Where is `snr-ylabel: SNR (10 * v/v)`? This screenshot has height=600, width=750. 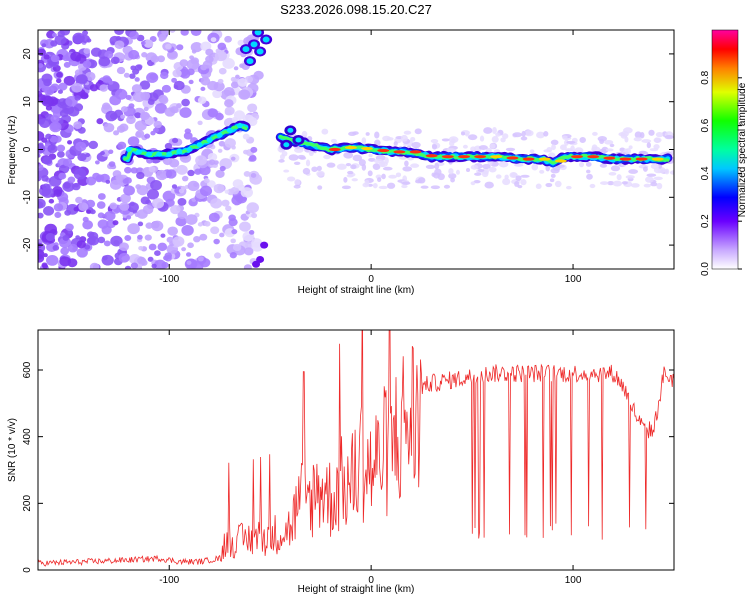
snr-ylabel: SNR (10 * v/v) is located at coordinates (12, 450).